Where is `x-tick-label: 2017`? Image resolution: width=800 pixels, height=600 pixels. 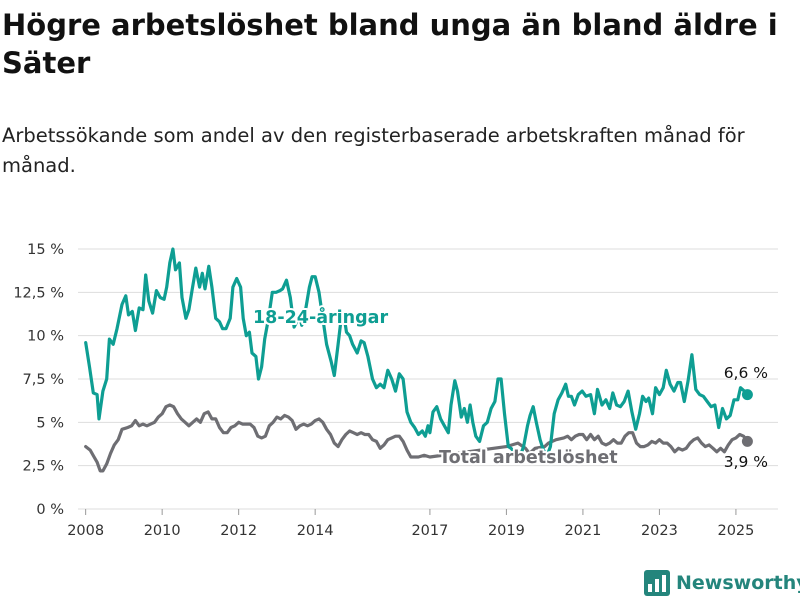
x-tick-label: 2017 is located at coordinates (429, 531).